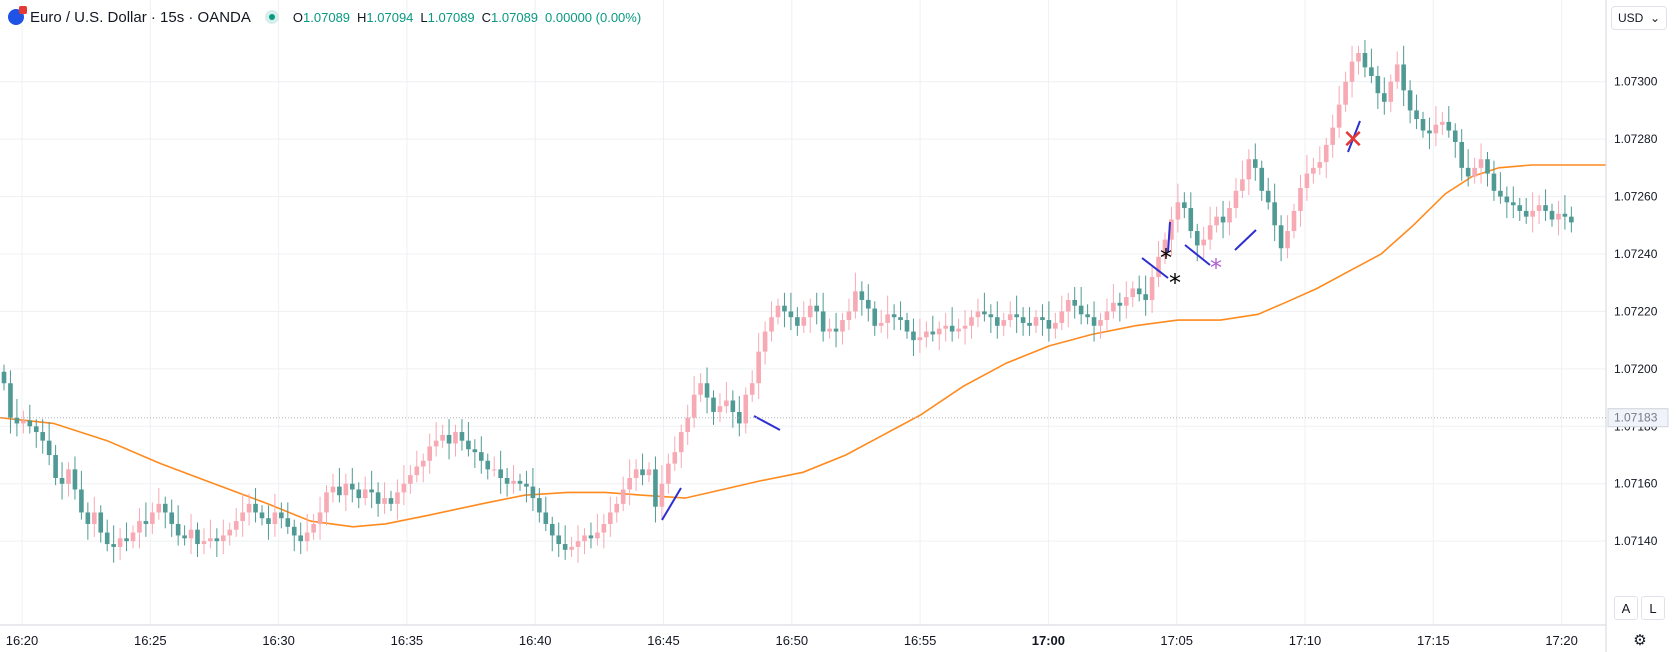 This screenshot has width=1677, height=652. Describe the element at coordinates (1176, 640) in the screenshot. I see `time-tick-label: 17:05` at that location.